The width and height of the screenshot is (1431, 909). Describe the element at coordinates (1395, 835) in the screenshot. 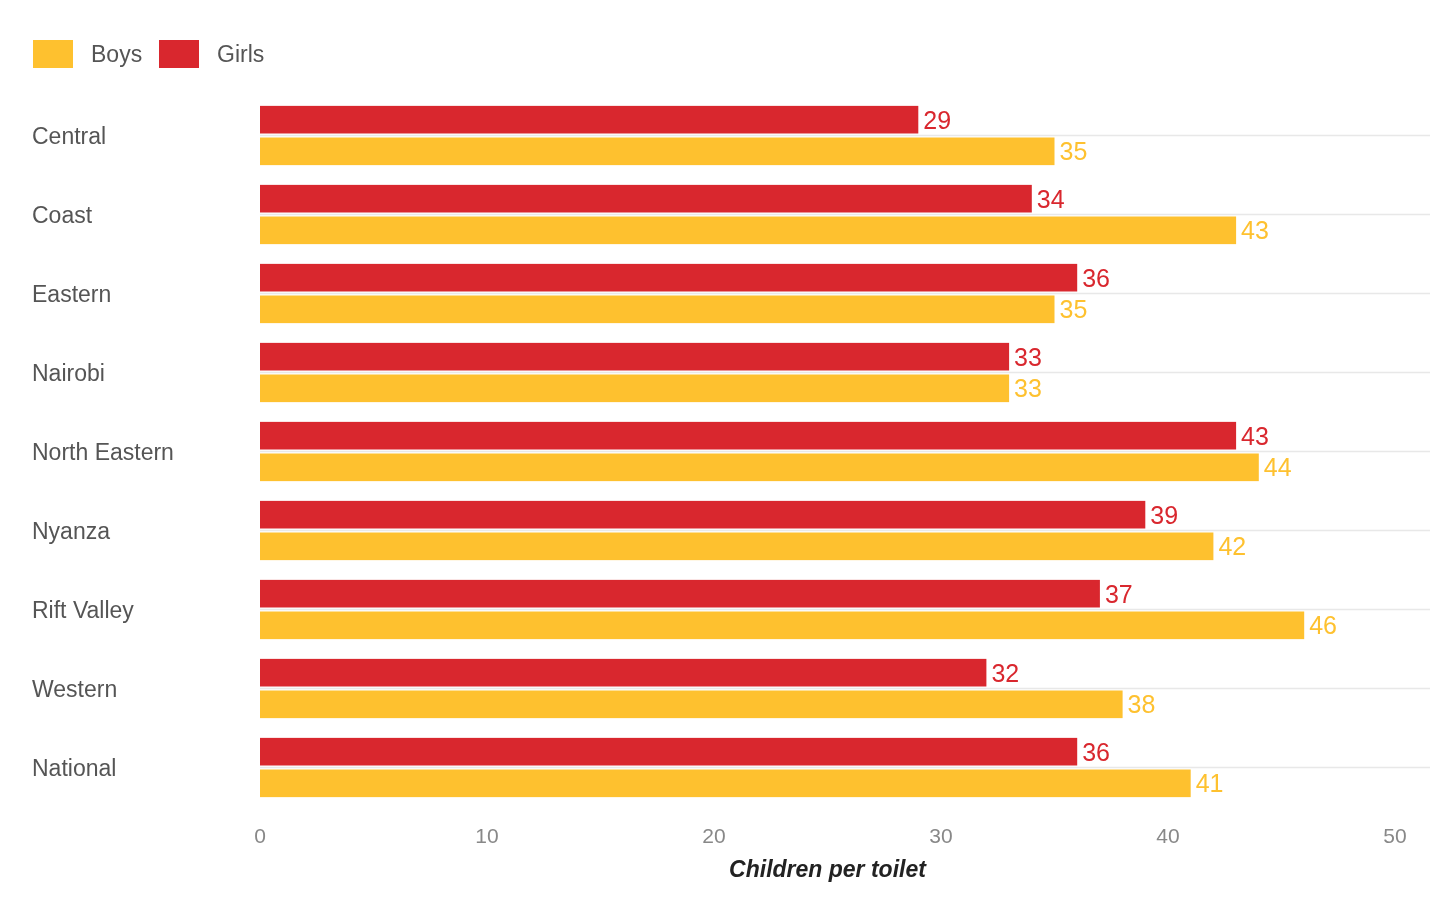

I see `x-tick-label: 50` at that location.